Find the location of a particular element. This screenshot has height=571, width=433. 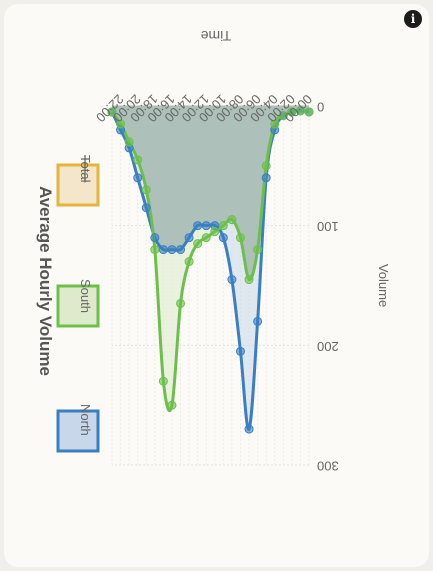

legend-label-south: South is located at coordinates (85, 296).